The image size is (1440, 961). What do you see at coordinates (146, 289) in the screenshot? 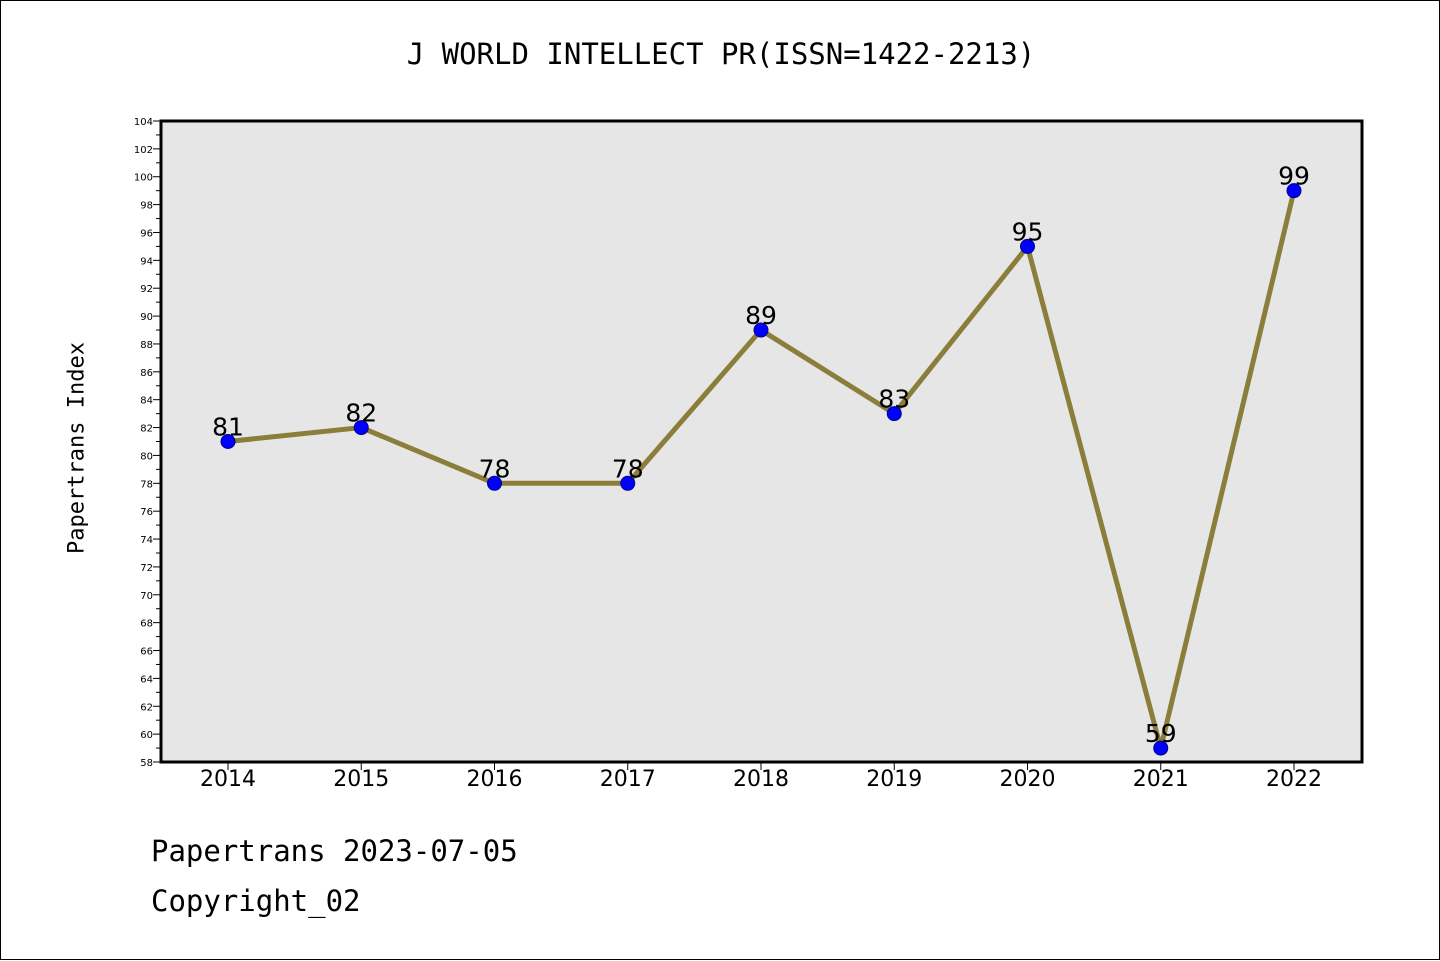
I see `y-tick-label: 92` at bounding box center [146, 289].